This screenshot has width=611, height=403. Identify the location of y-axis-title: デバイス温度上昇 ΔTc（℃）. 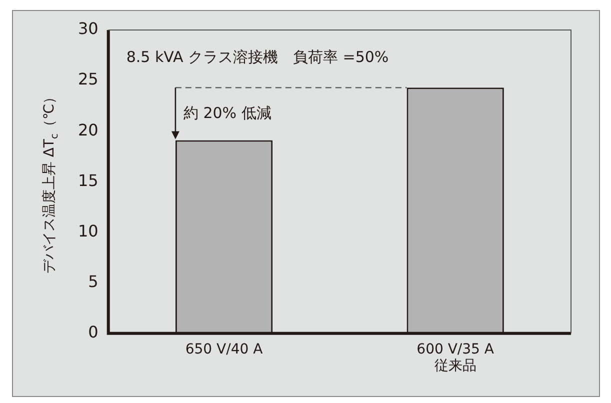
(51, 182).